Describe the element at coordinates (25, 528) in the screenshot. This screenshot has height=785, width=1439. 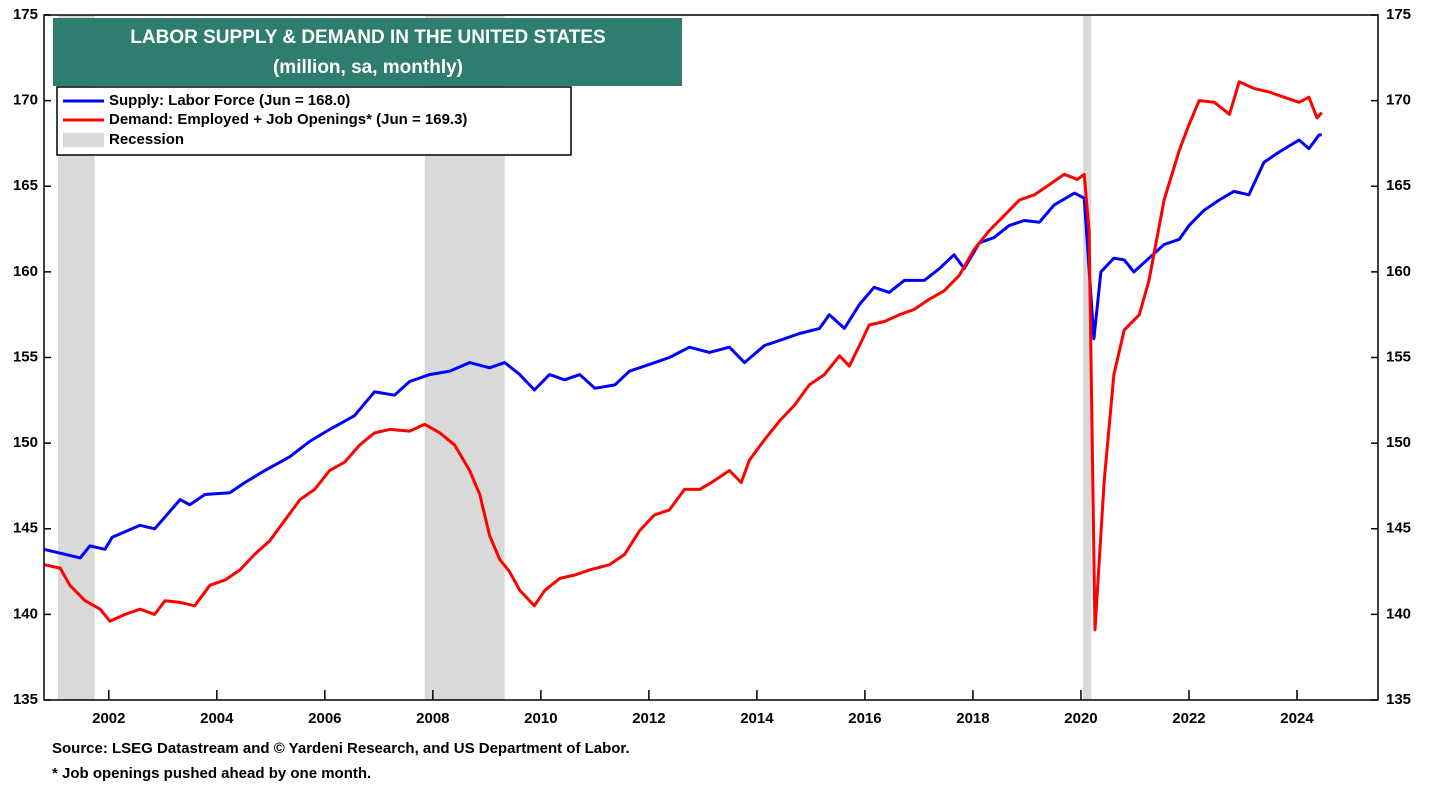
I see `y-tick-label: 145` at that location.